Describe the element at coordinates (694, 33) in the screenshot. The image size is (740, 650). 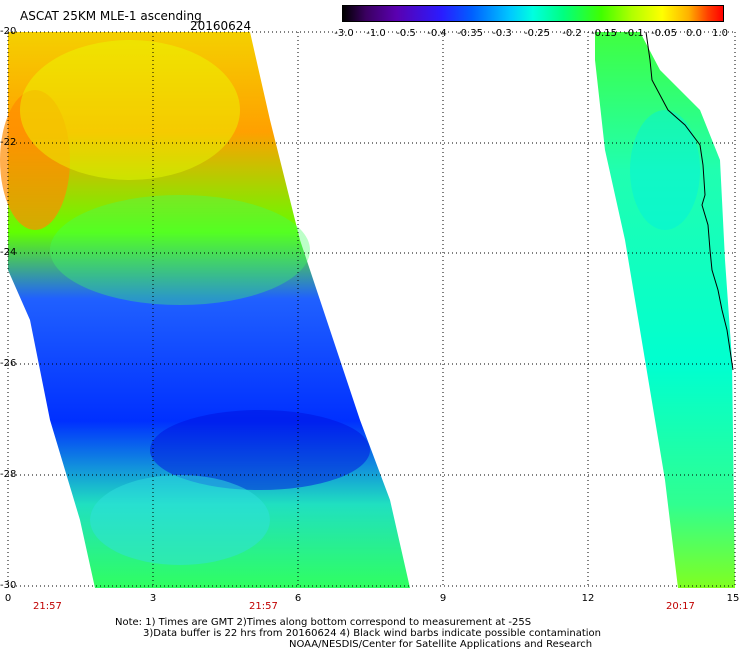
I see `colorbar-label: 0.0` at that location.